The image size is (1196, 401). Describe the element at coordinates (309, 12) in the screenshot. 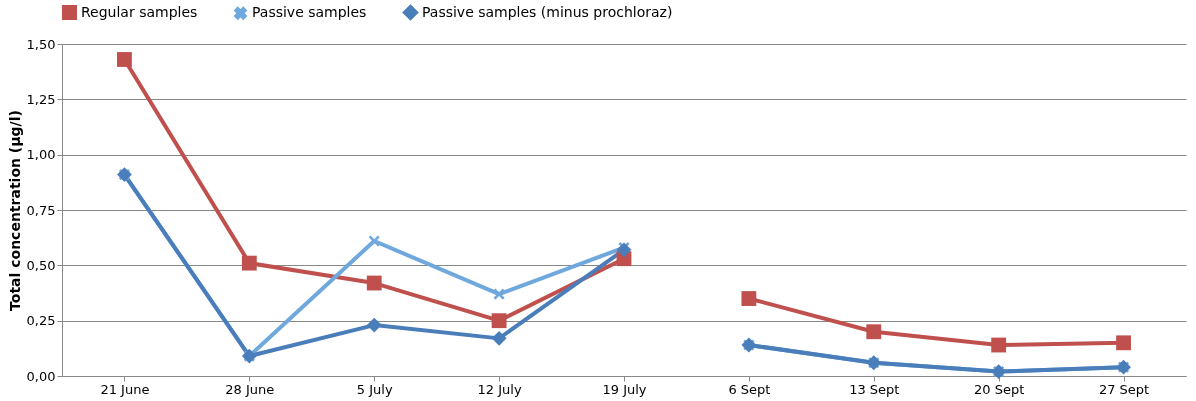

I see `legend-label: Passive samples` at that location.